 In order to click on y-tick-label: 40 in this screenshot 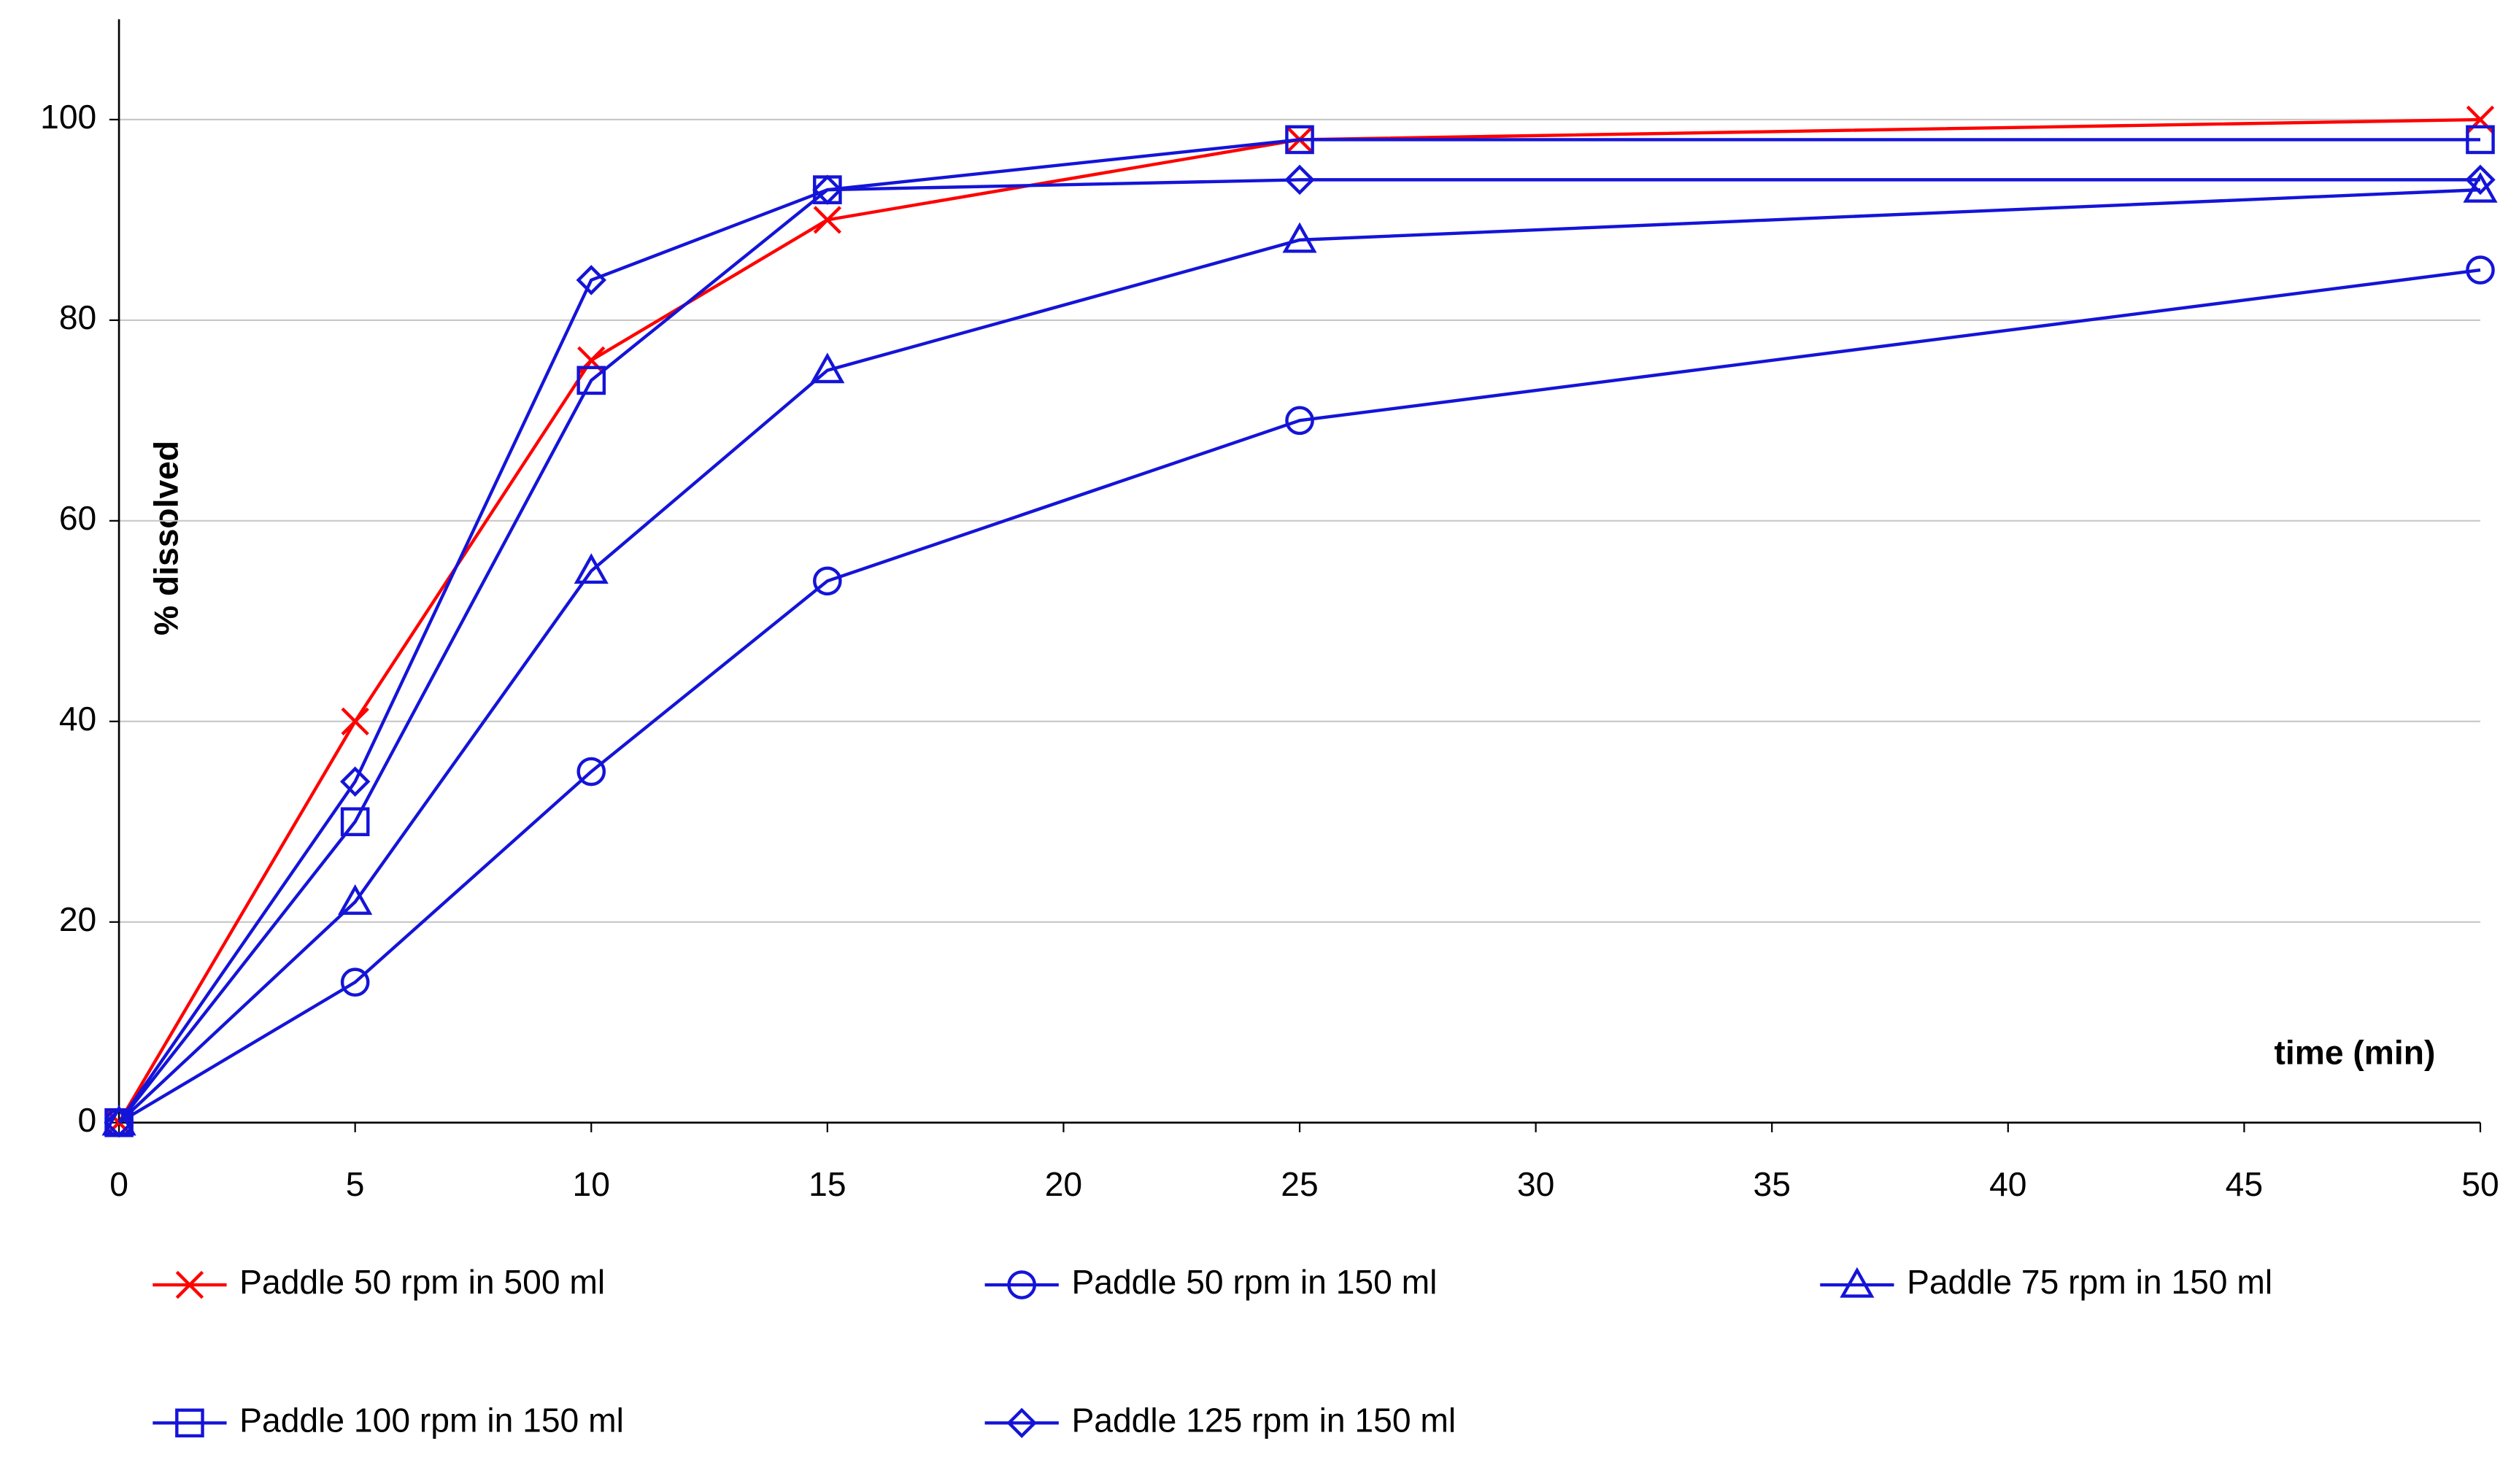, I will do `click(77, 719)`.